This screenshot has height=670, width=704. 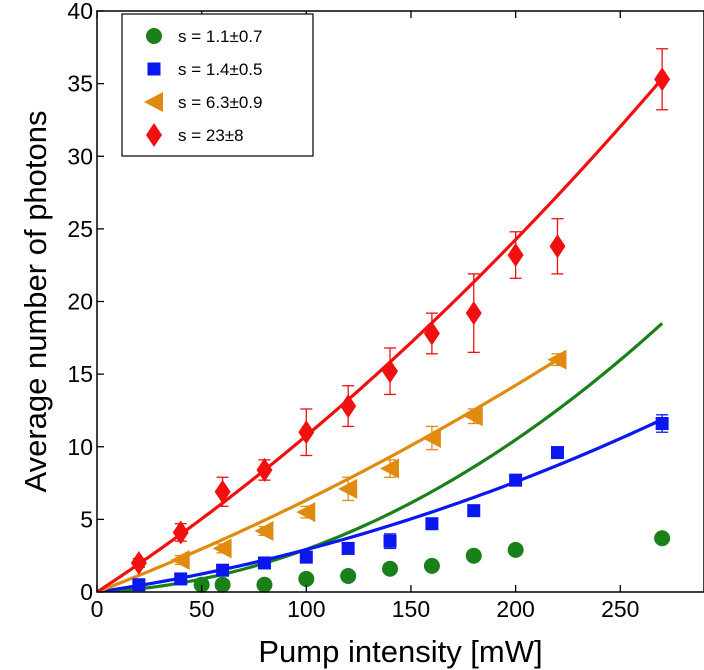 What do you see at coordinates (400, 651) in the screenshot?
I see `x-axis-title: Pump intensity [mW]` at bounding box center [400, 651].